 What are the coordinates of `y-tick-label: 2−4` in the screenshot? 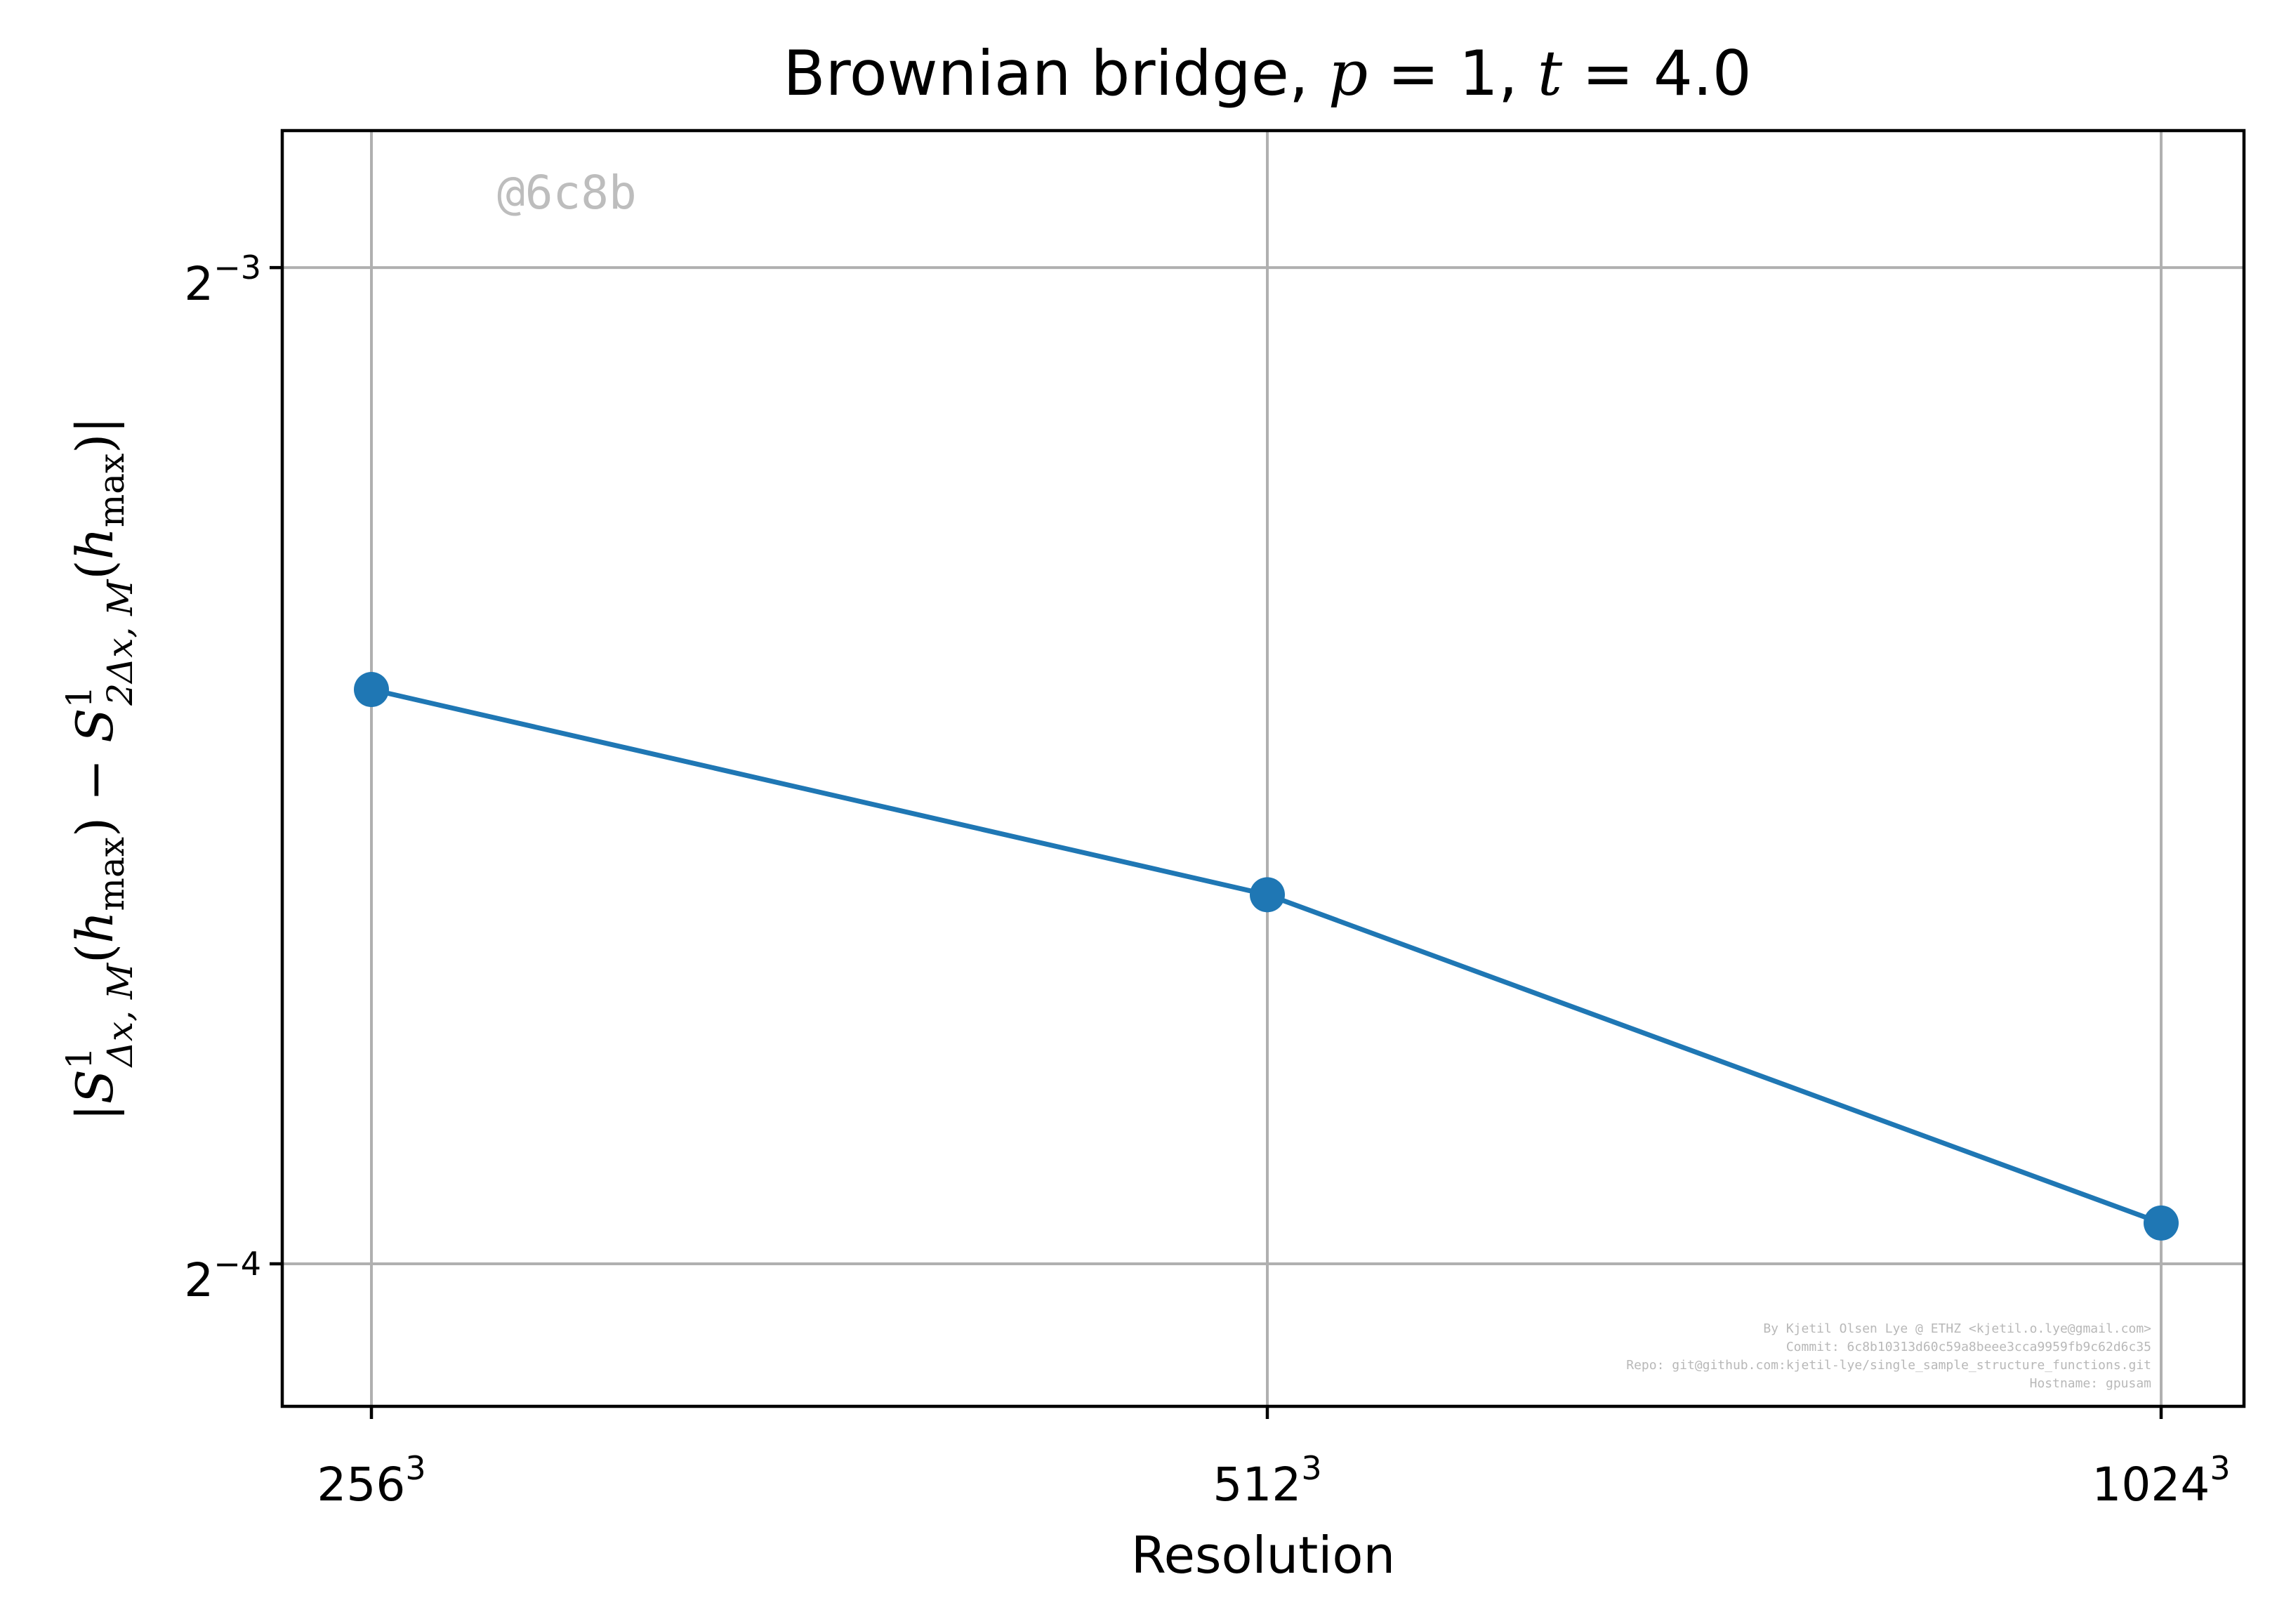 It's located at (222, 1276).